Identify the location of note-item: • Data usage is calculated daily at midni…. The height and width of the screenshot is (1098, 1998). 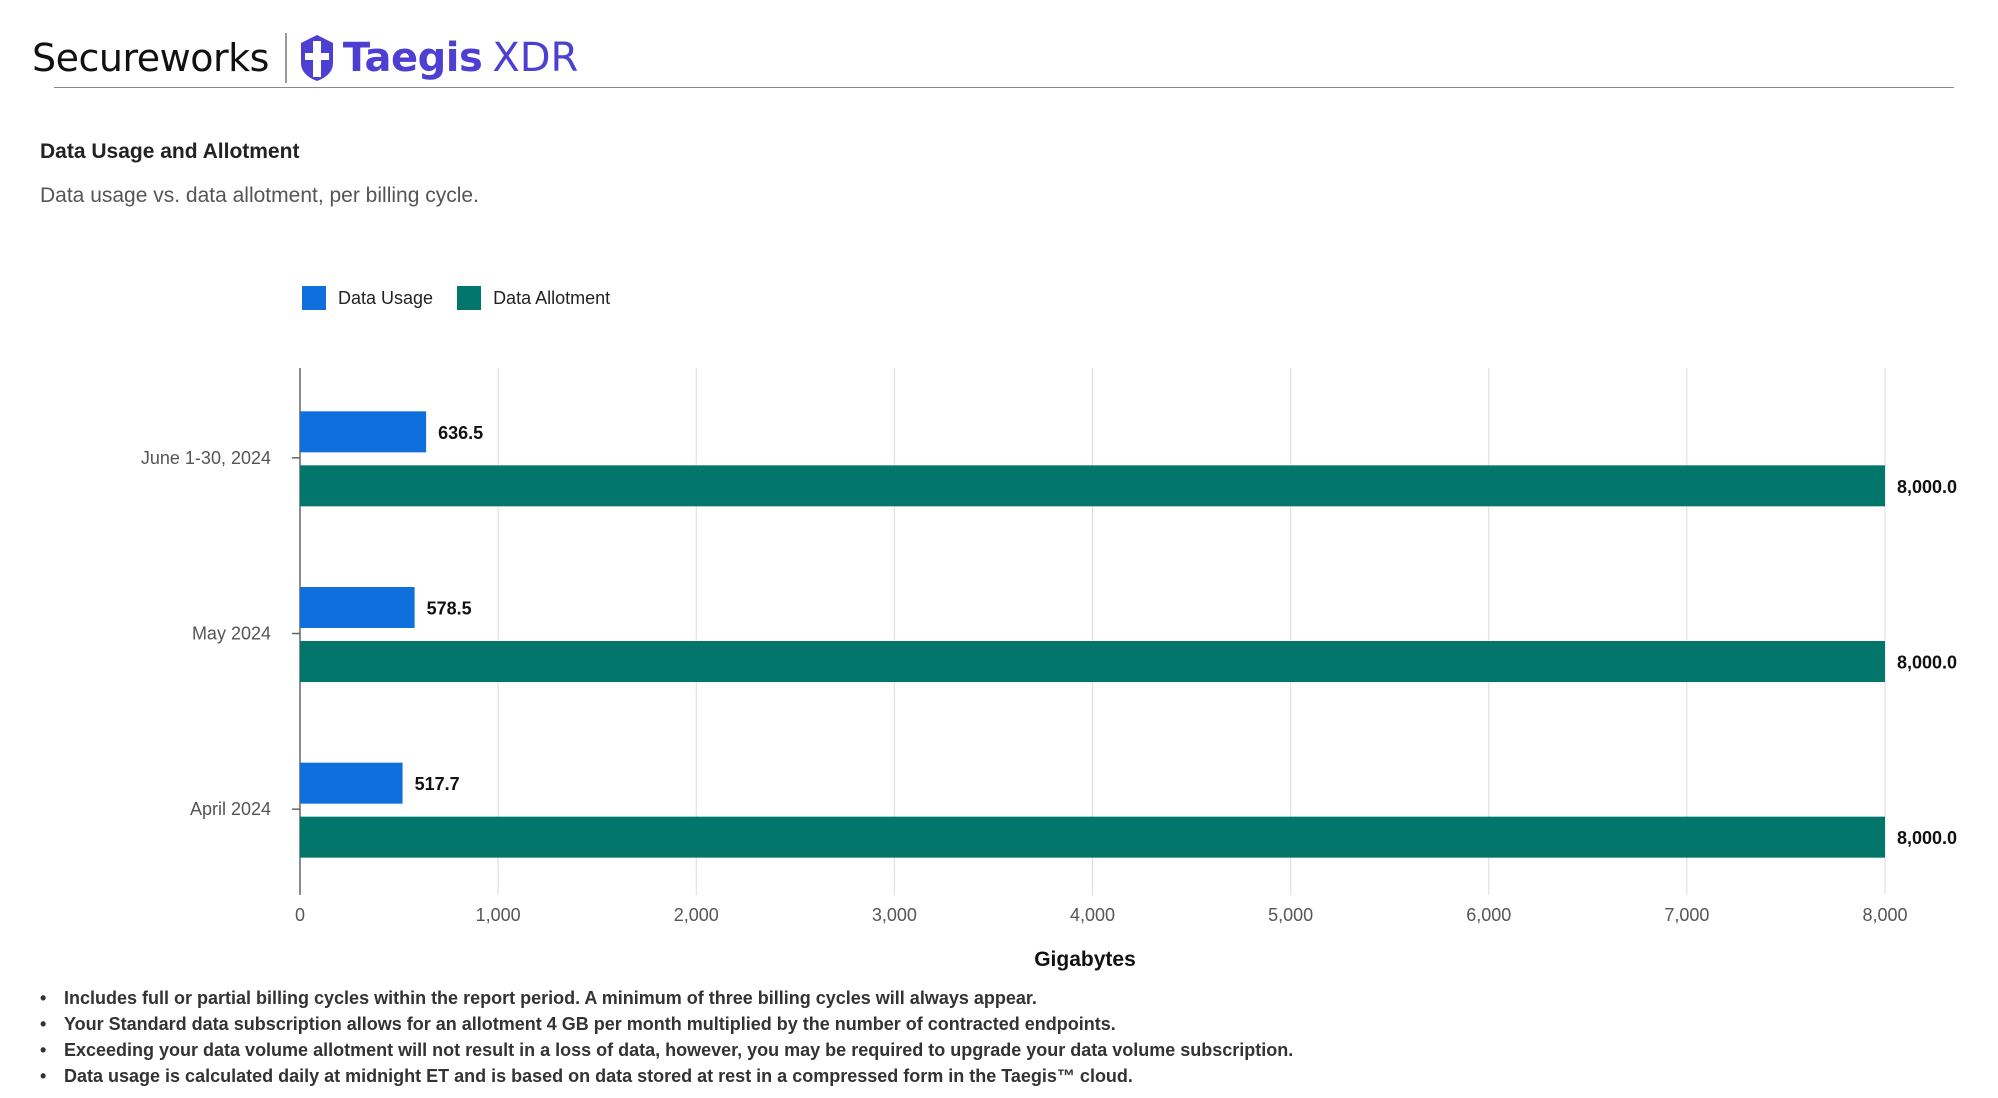
(666, 1076).